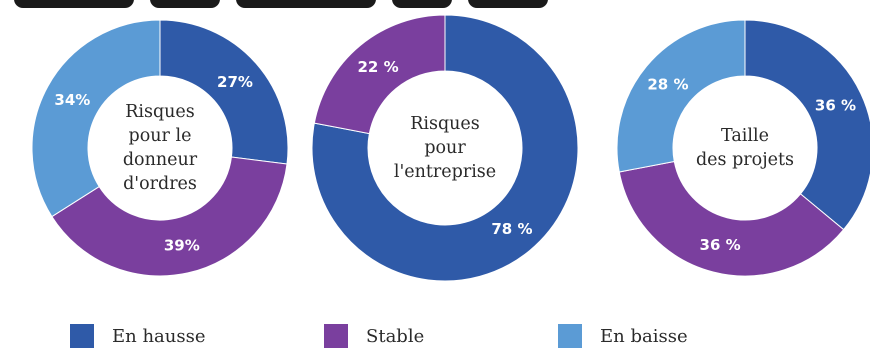  Describe the element at coordinates (745, 136) in the screenshot. I see `center-label-line: Taille` at that location.